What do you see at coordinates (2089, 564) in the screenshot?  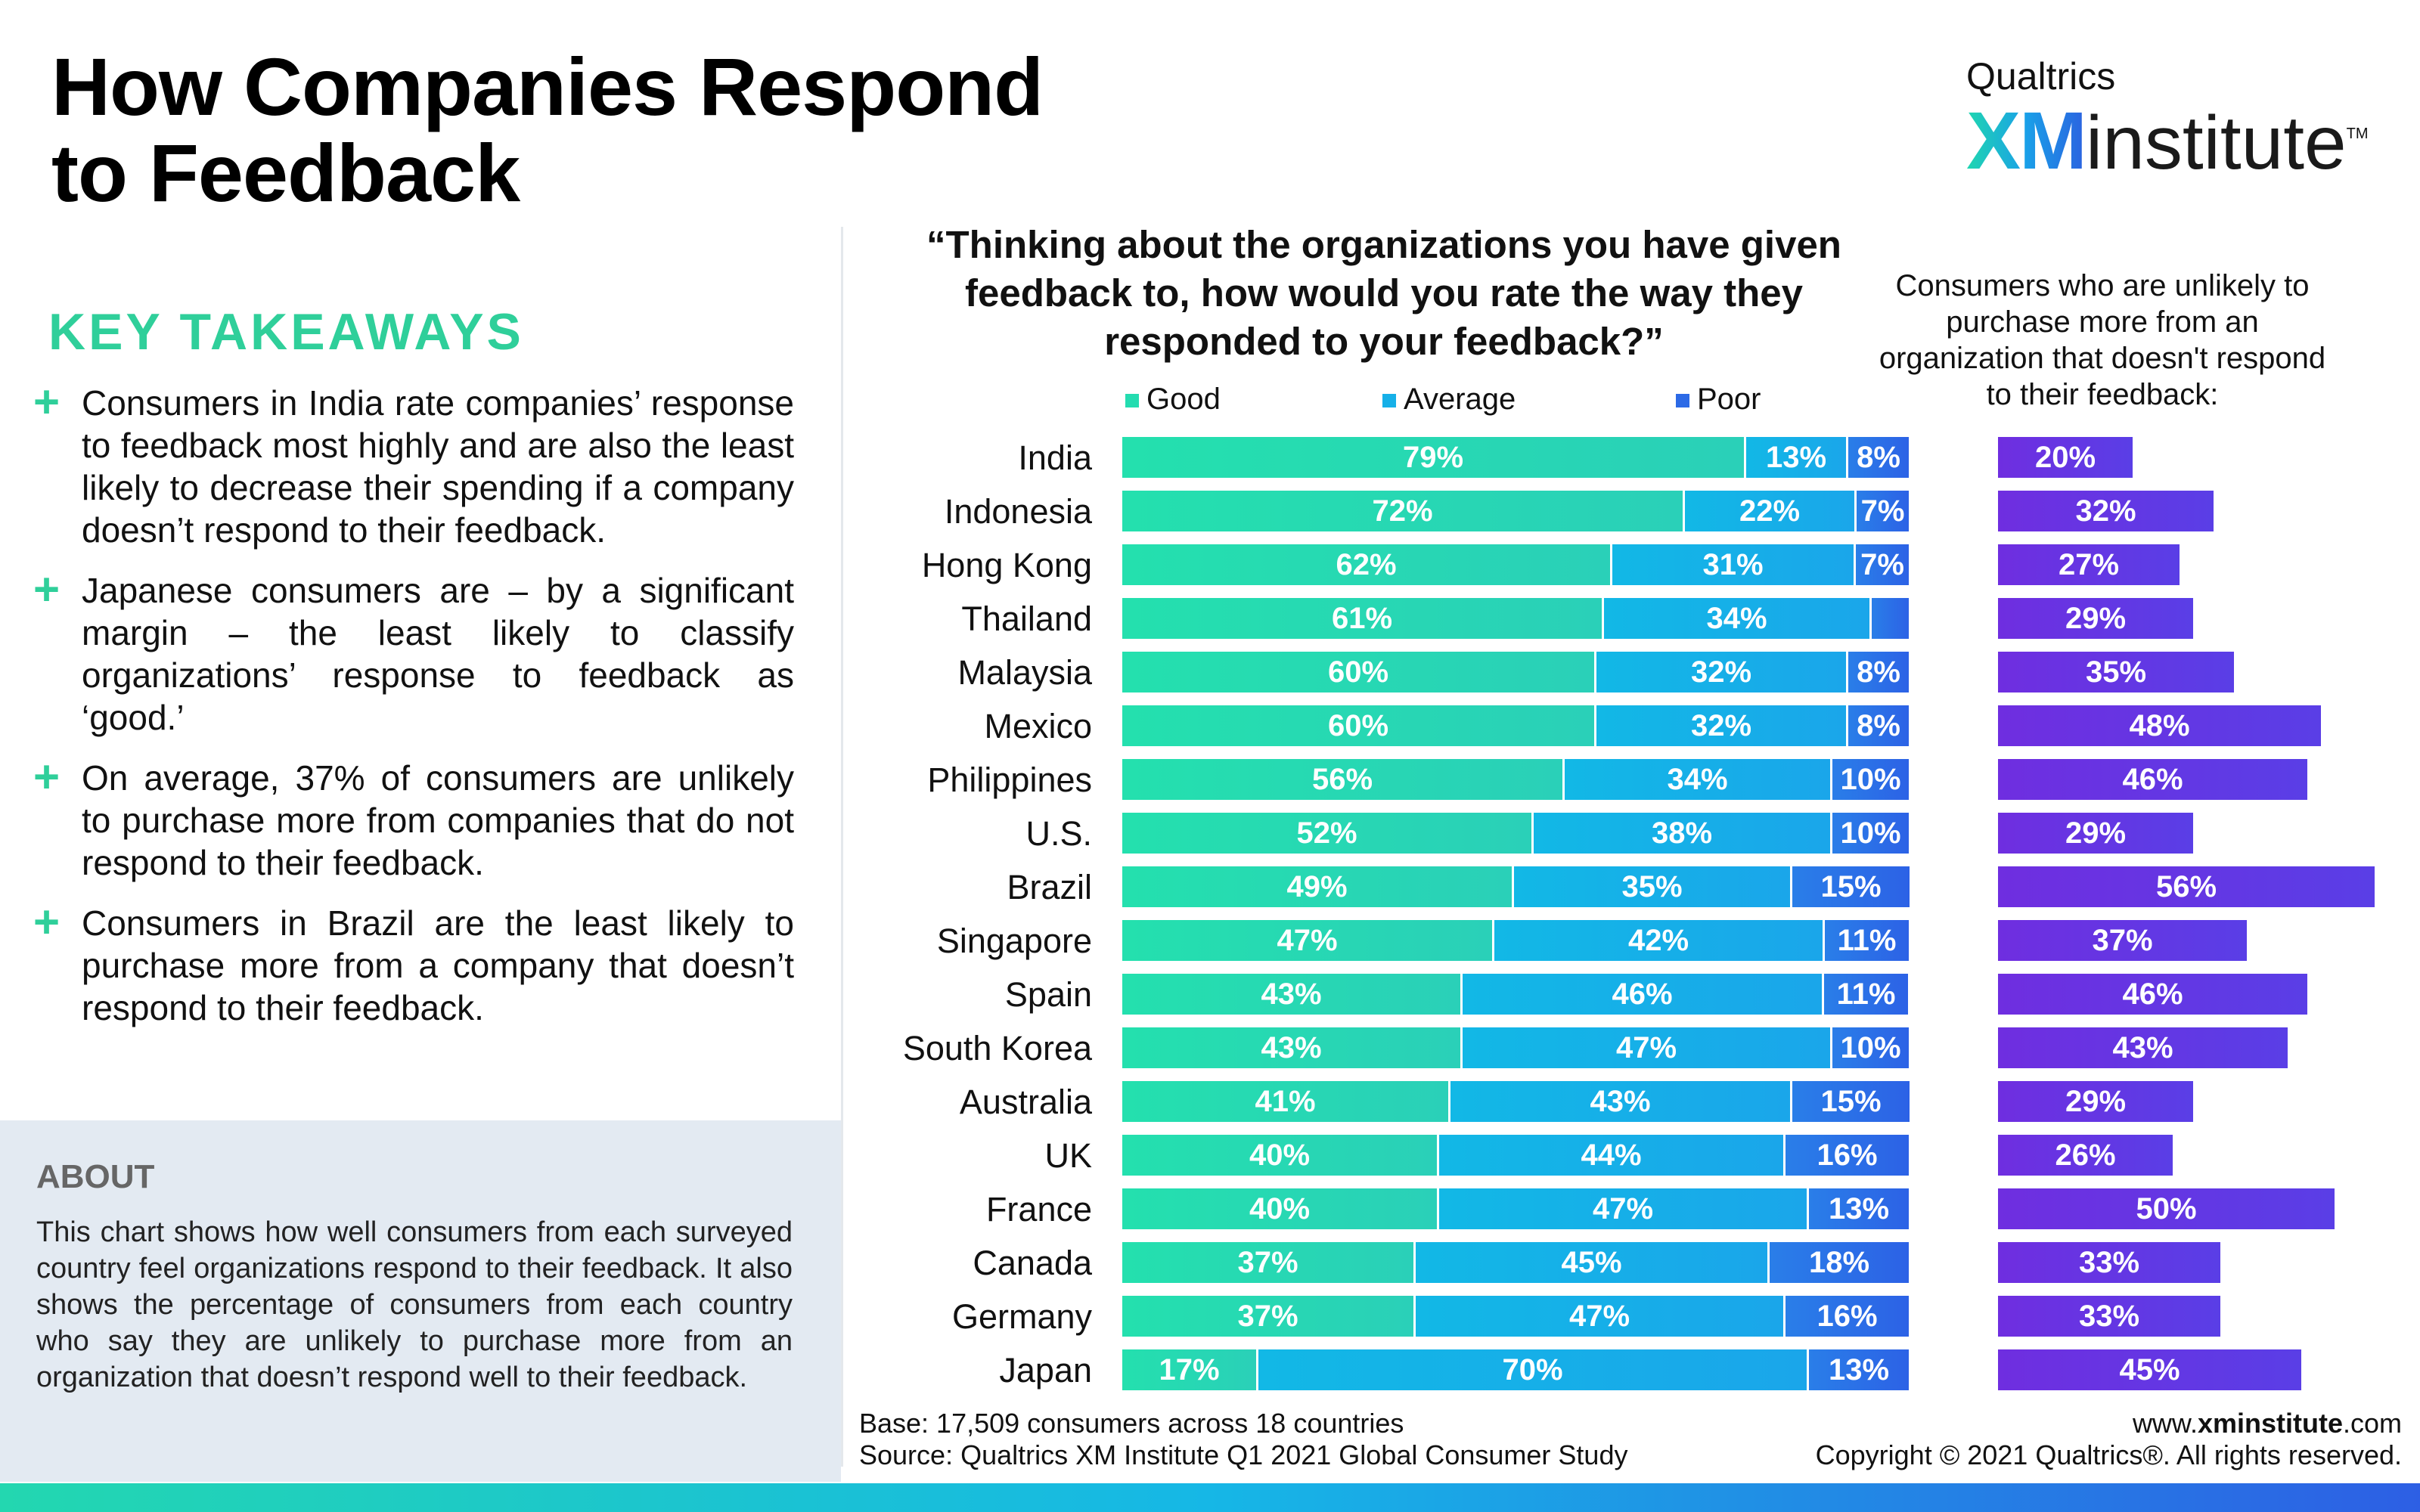 I see `unlikely-bar: 27%` at bounding box center [2089, 564].